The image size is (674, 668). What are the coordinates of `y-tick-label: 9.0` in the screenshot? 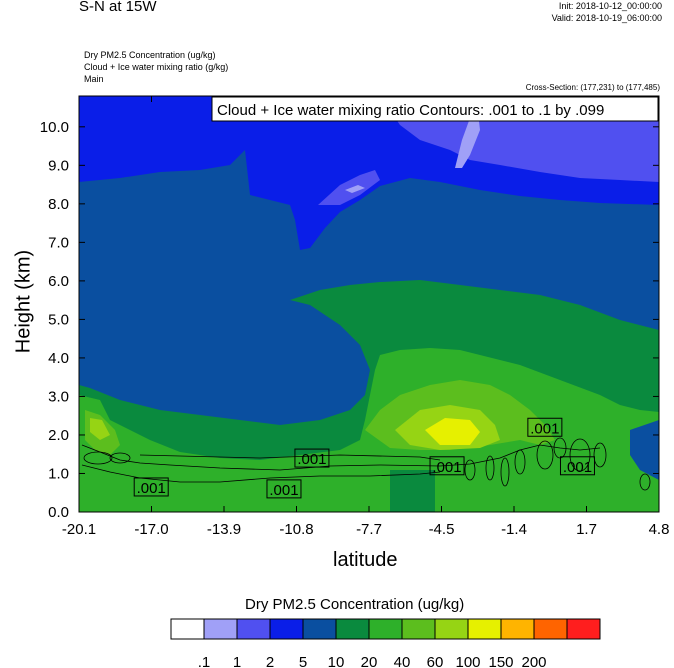 It's located at (58, 165).